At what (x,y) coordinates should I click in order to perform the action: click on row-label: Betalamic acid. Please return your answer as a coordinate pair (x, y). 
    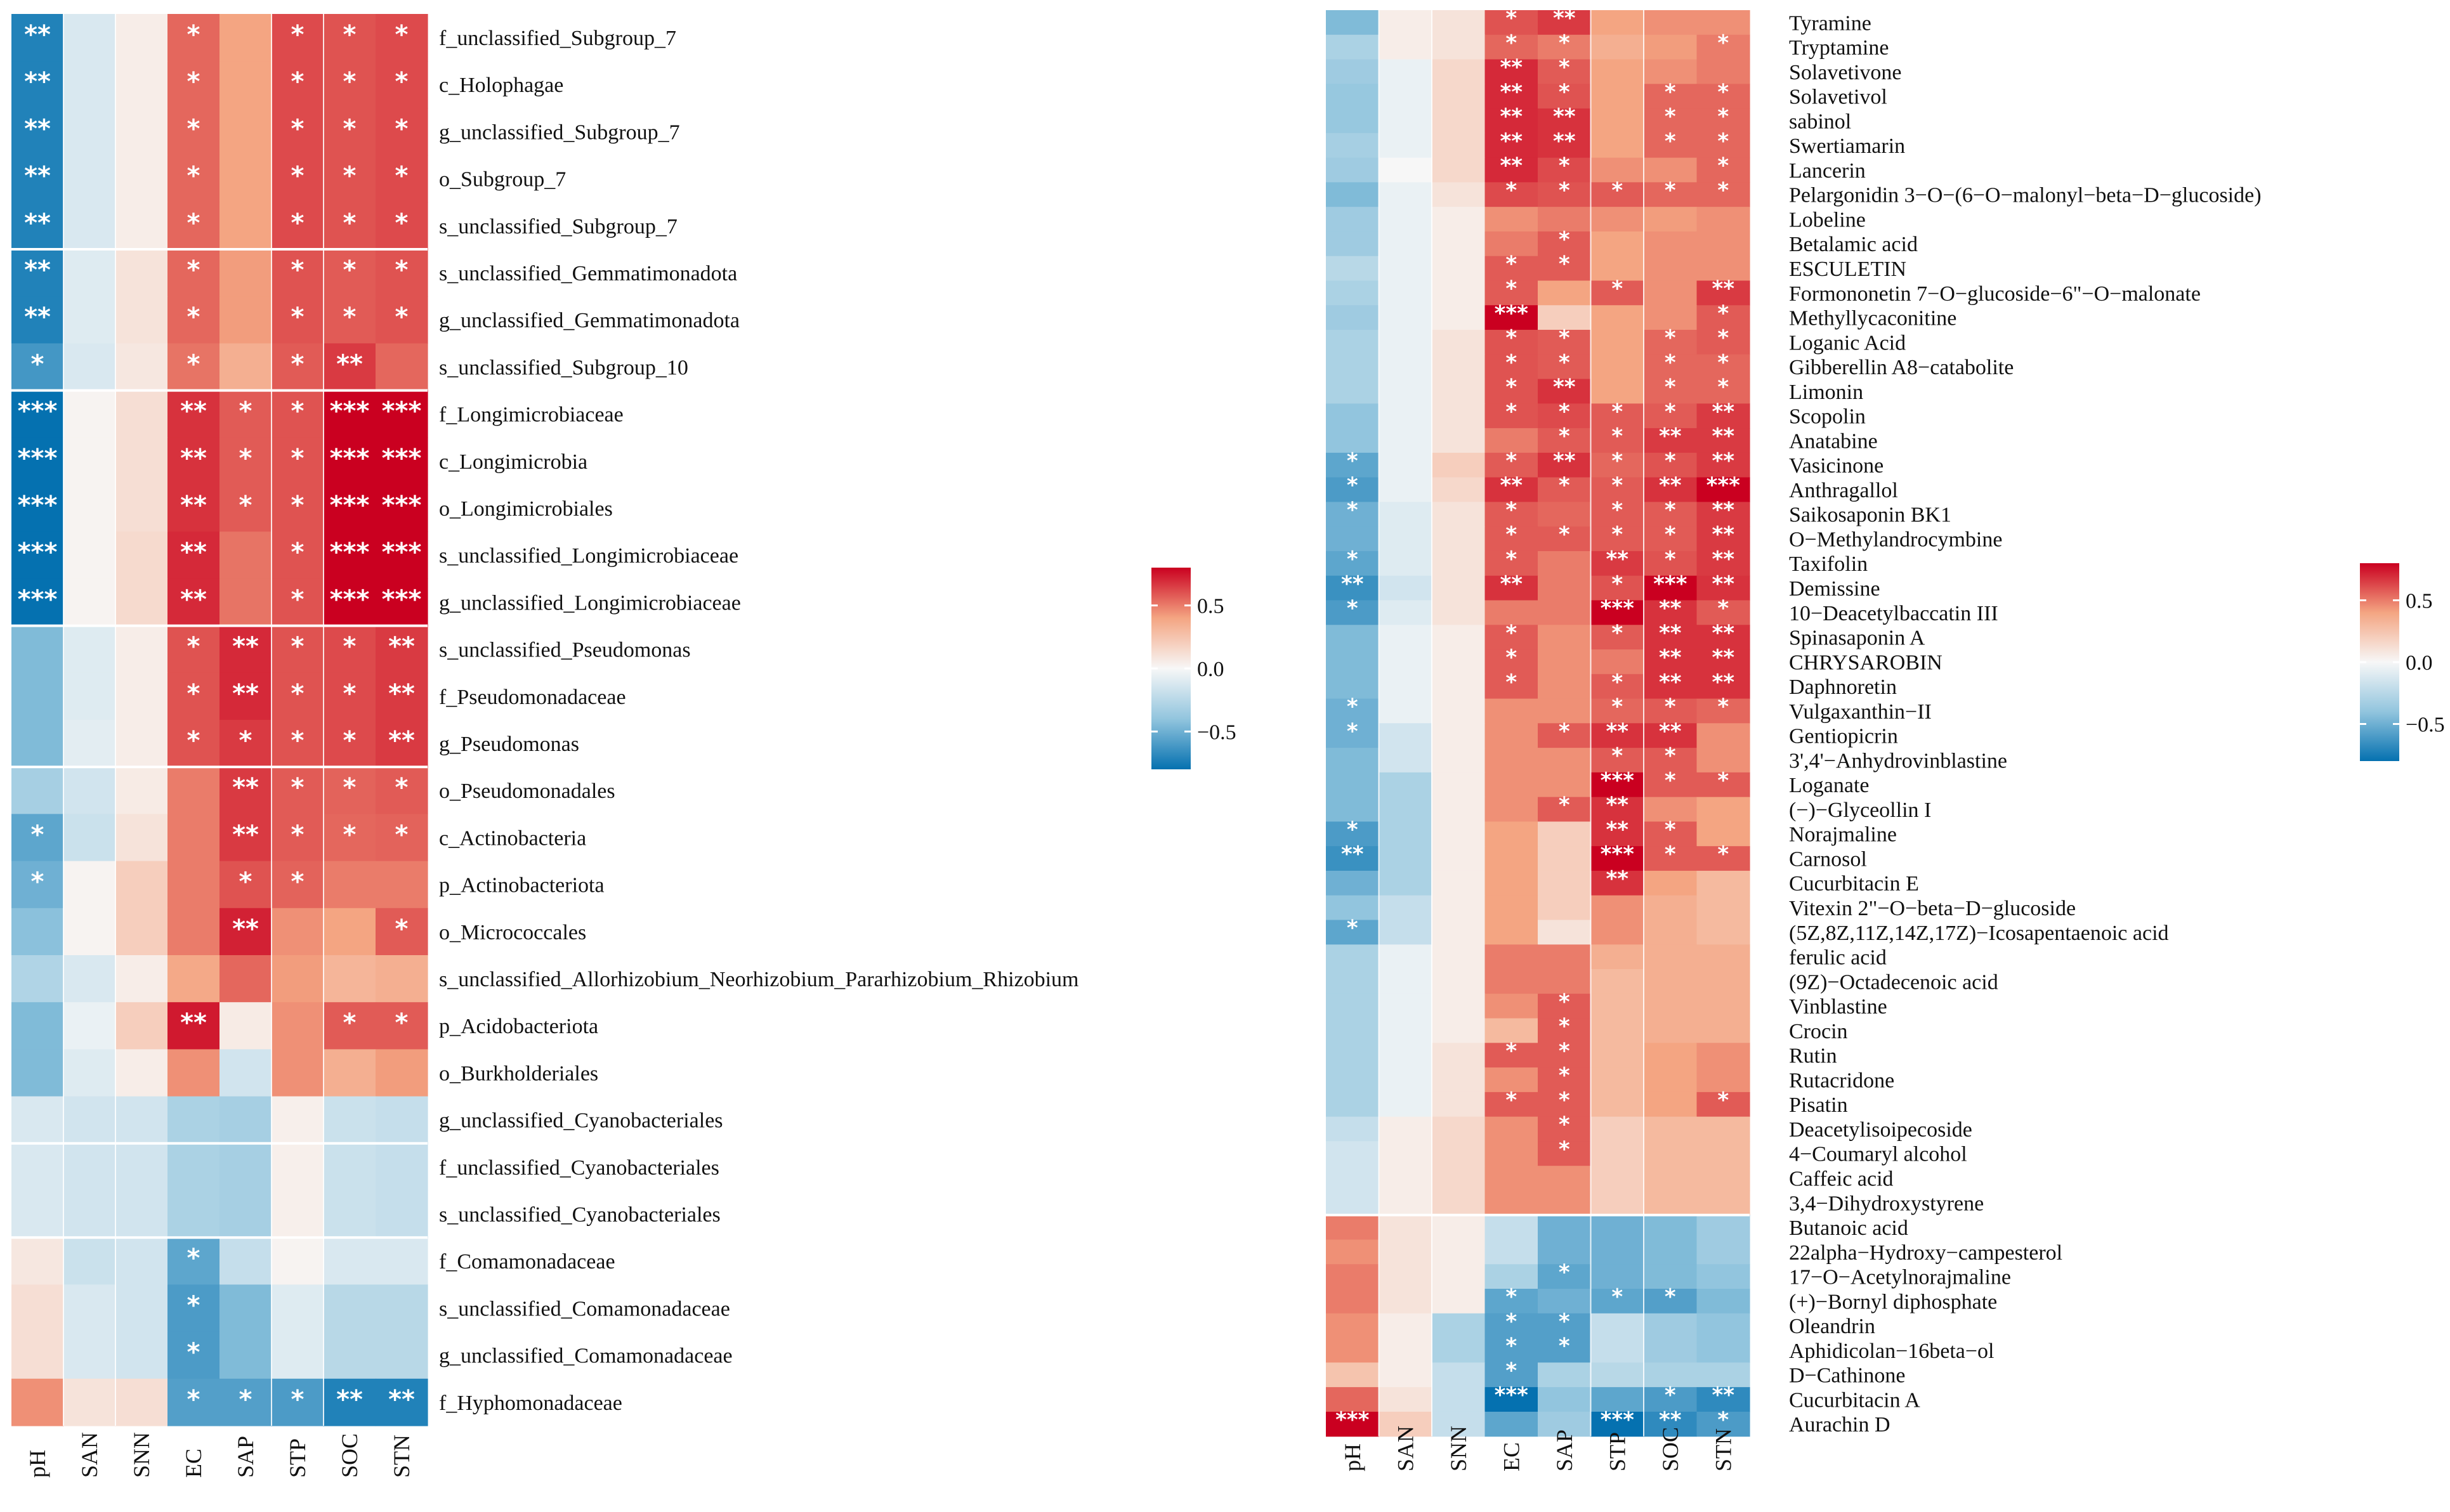
    Looking at the image, I should click on (1853, 244).